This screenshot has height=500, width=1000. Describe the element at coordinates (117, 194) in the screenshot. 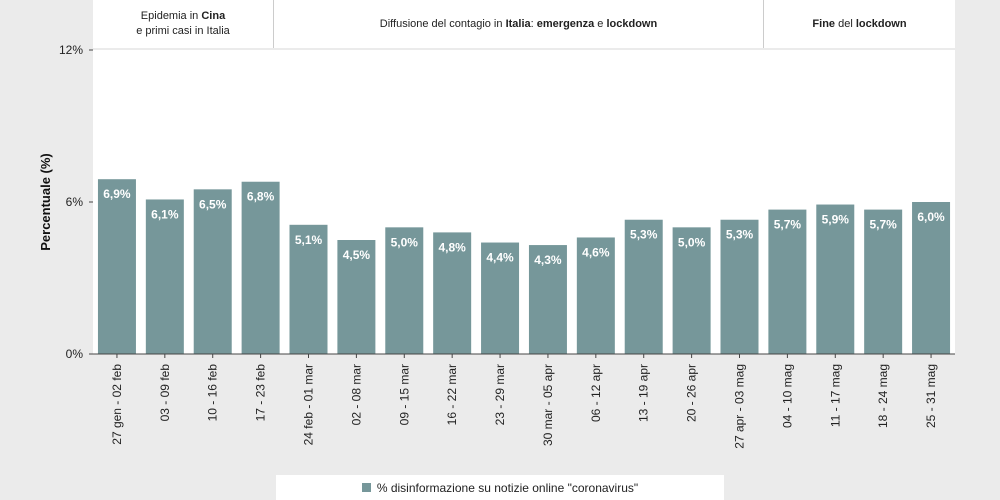

I see `bar-value-label: 6,9%` at that location.